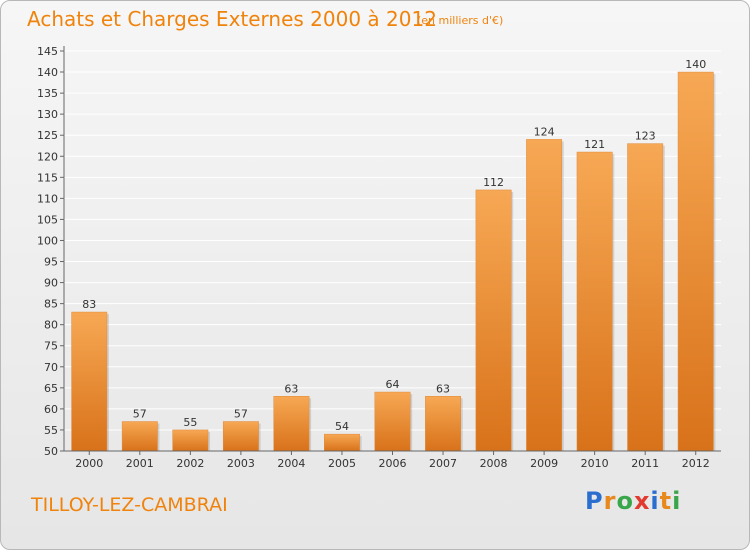  I want to click on bar-2008, so click(493, 320).